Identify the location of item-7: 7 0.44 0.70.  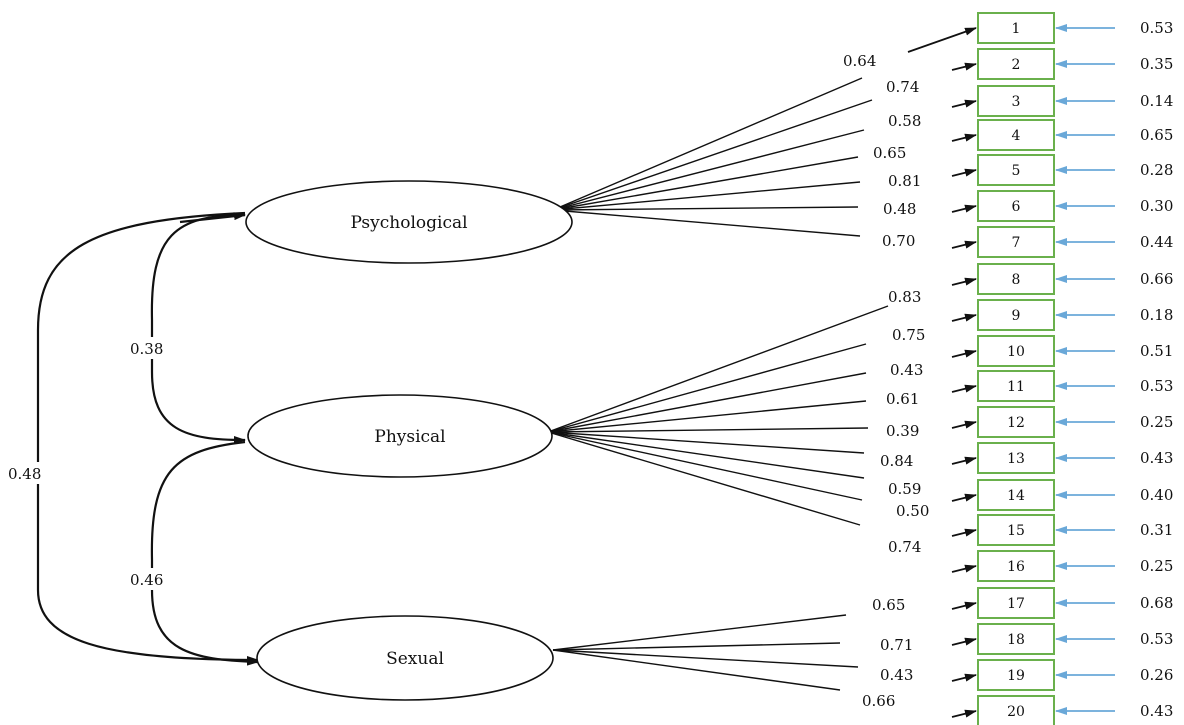
(1027, 242).